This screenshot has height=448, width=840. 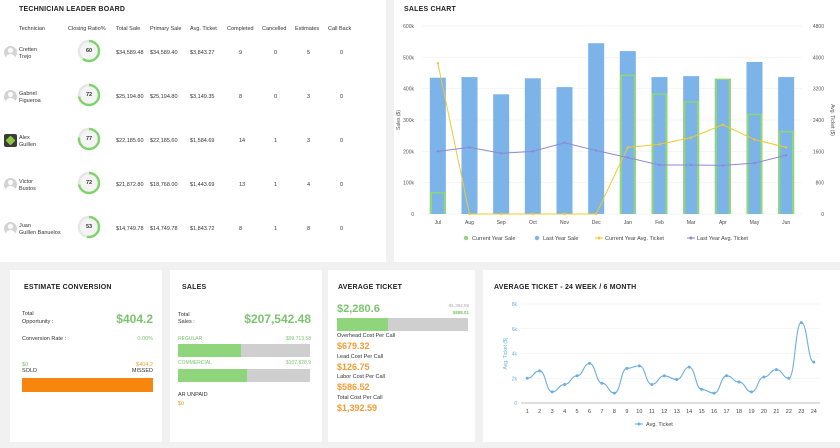 What do you see at coordinates (32, 29) in the screenshot?
I see `header-technician: Technician` at bounding box center [32, 29].